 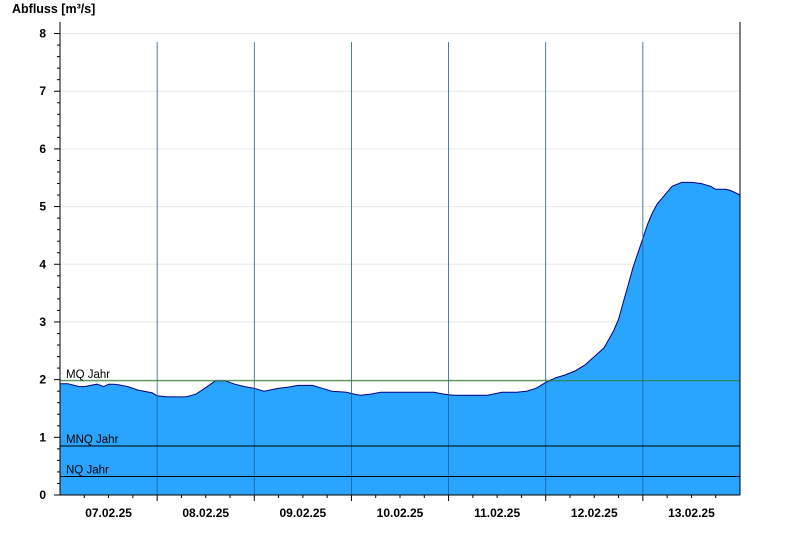 What do you see at coordinates (42, 380) in the screenshot?
I see `y-tick-label: 2` at bounding box center [42, 380].